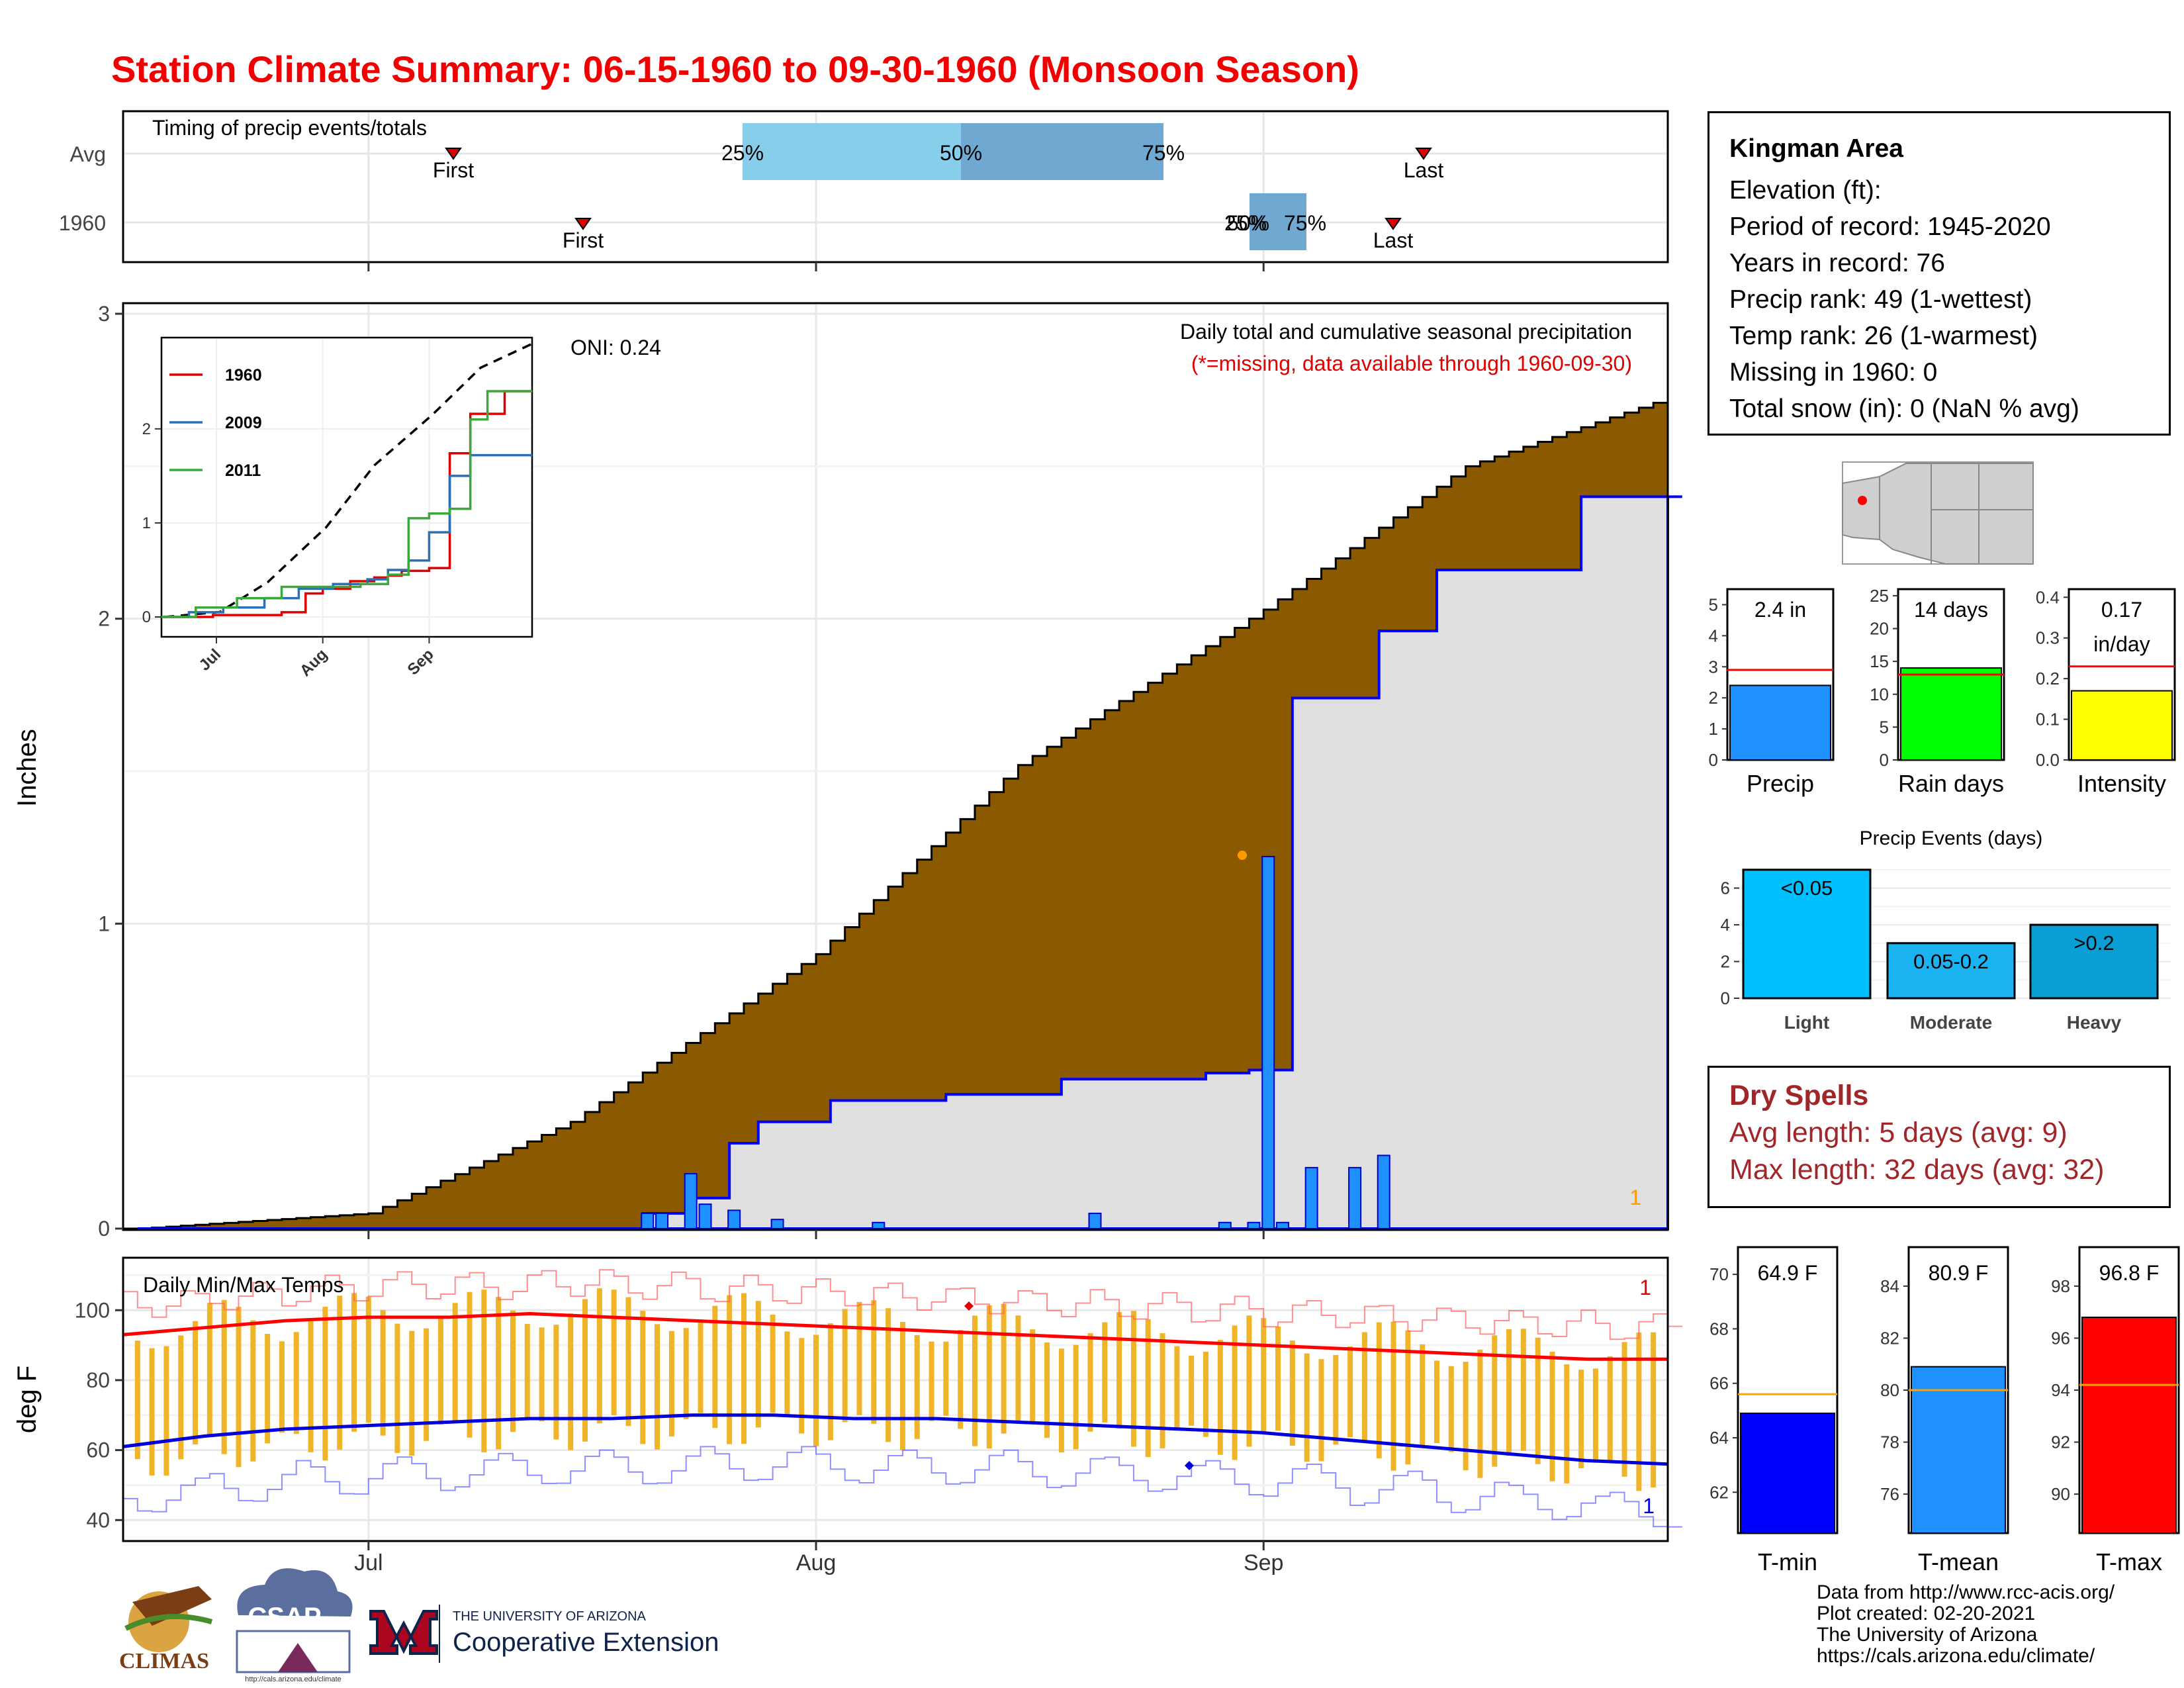 The width and height of the screenshot is (2184, 1688). I want to click on temp-summary-tick: 76, so click(1889, 1494).